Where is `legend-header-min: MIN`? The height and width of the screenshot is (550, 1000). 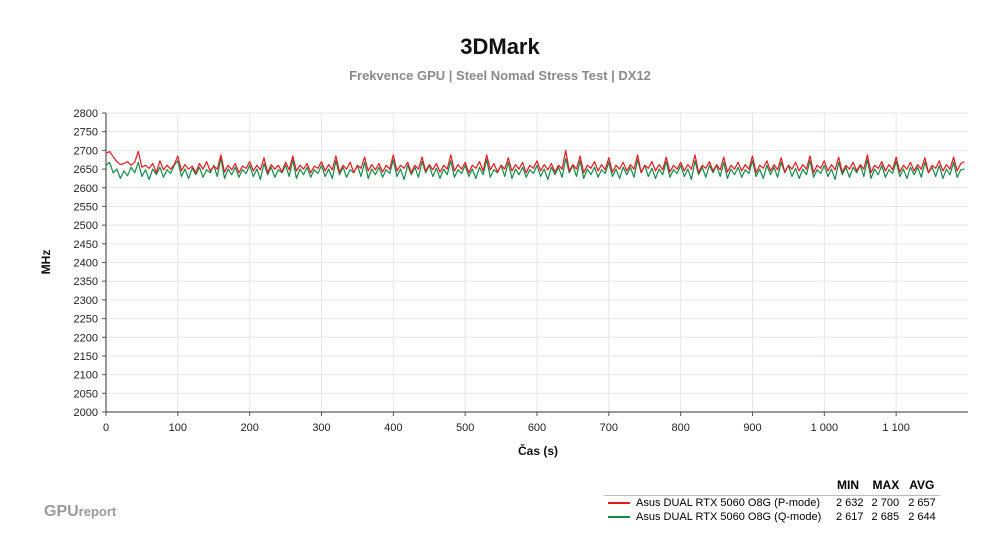 legend-header-min: MIN is located at coordinates (848, 485).